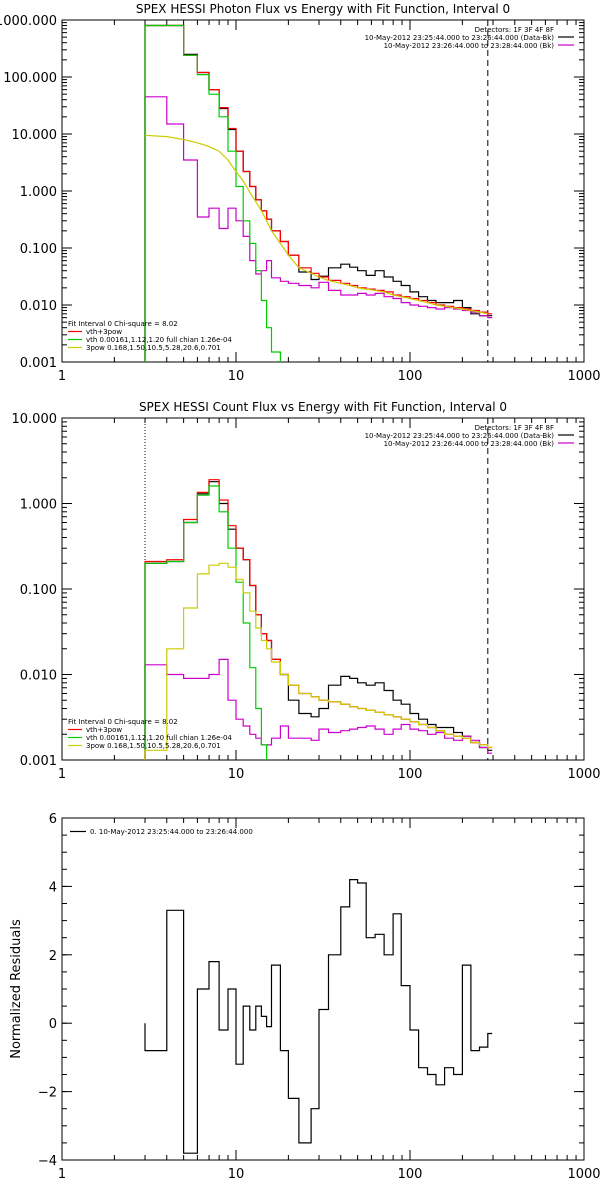 The height and width of the screenshot is (1200, 600). What do you see at coordinates (53, 1024) in the screenshot?
I see `y-tick-label: 0` at bounding box center [53, 1024].